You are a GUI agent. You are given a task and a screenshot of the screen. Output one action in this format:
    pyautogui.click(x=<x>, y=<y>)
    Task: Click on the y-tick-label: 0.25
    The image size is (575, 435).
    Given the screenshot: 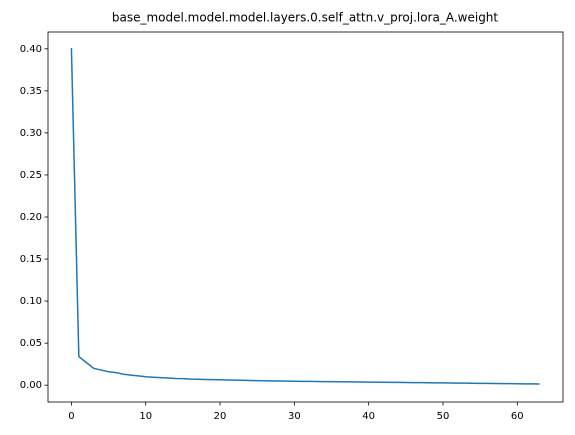 What is the action you would take?
    pyautogui.click(x=31, y=175)
    